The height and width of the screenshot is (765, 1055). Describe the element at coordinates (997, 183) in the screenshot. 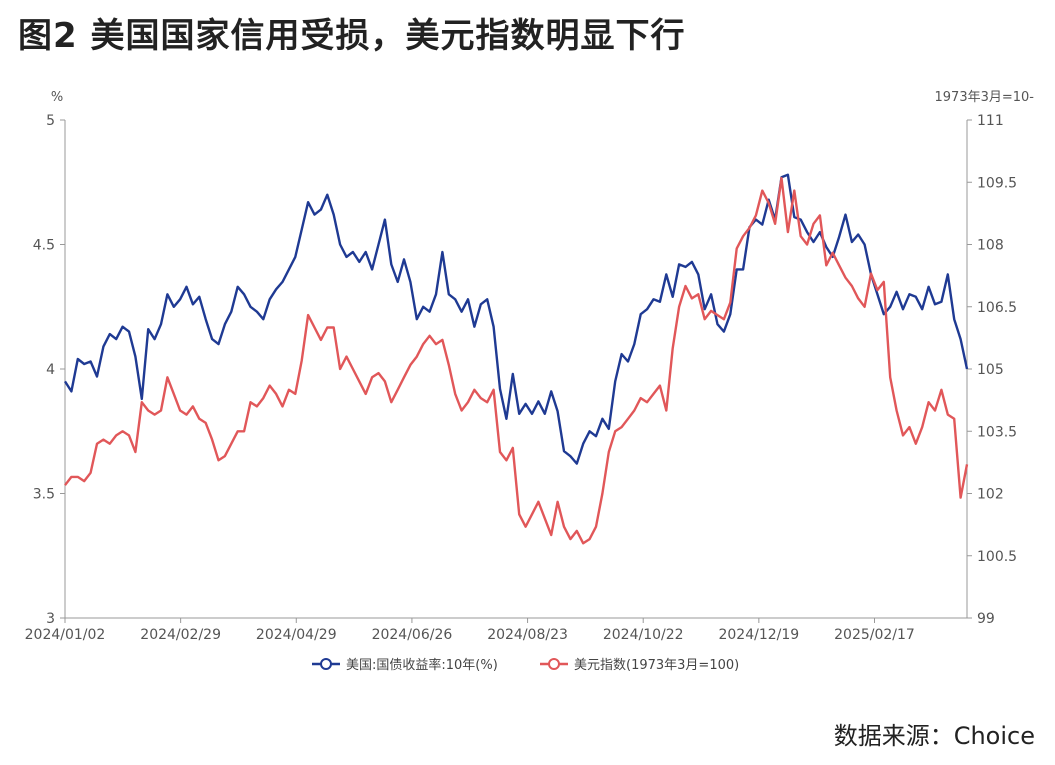

I see `right-y-tick-label: 109.5` at that location.